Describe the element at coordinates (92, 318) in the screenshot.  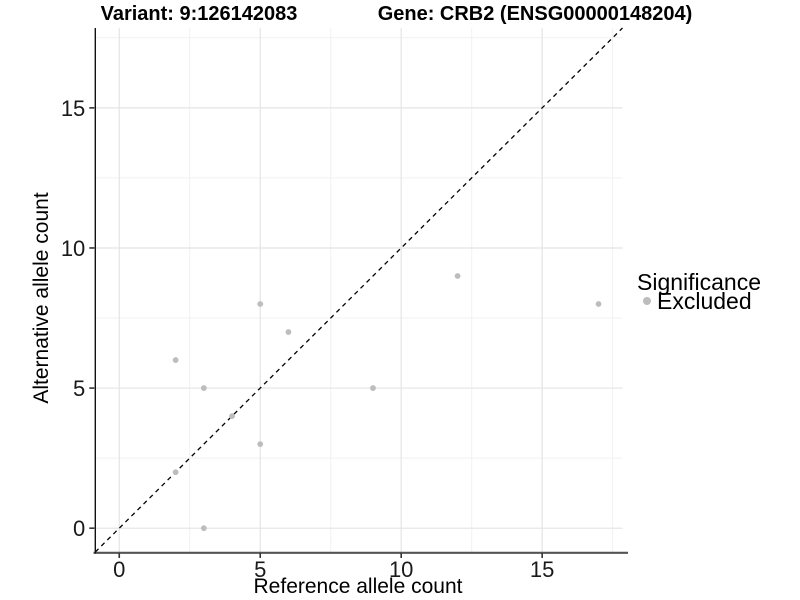
I see `y-ticks` at that location.